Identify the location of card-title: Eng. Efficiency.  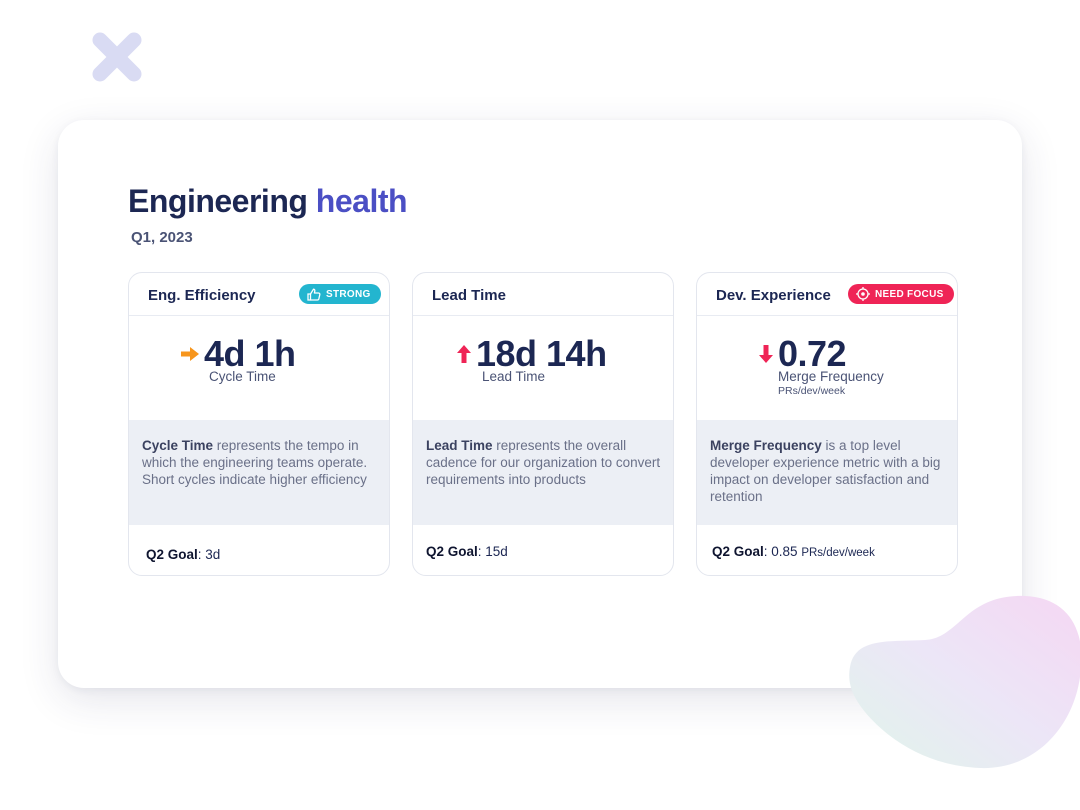
(202, 295).